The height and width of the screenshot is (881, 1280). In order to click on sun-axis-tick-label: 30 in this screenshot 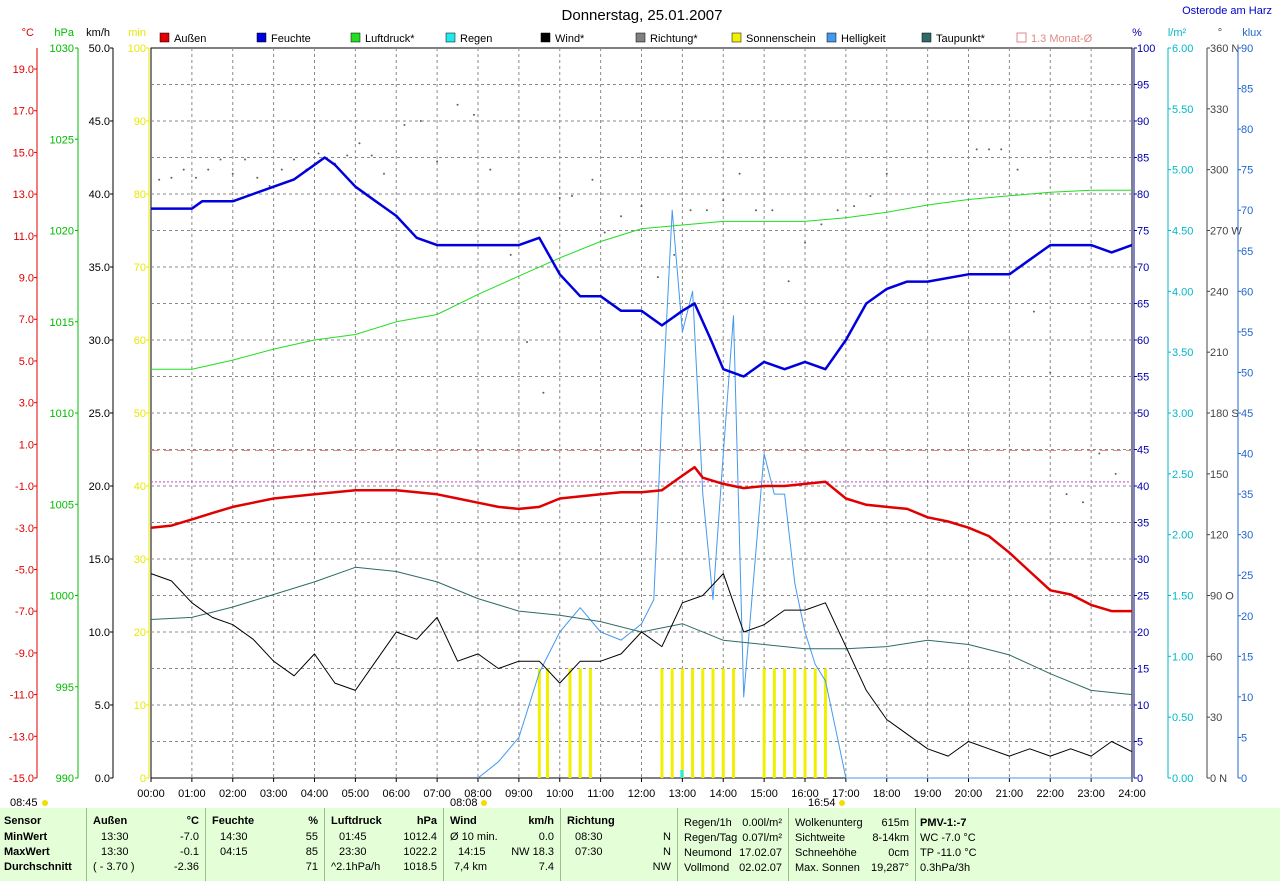, I will do `click(140, 560)`.